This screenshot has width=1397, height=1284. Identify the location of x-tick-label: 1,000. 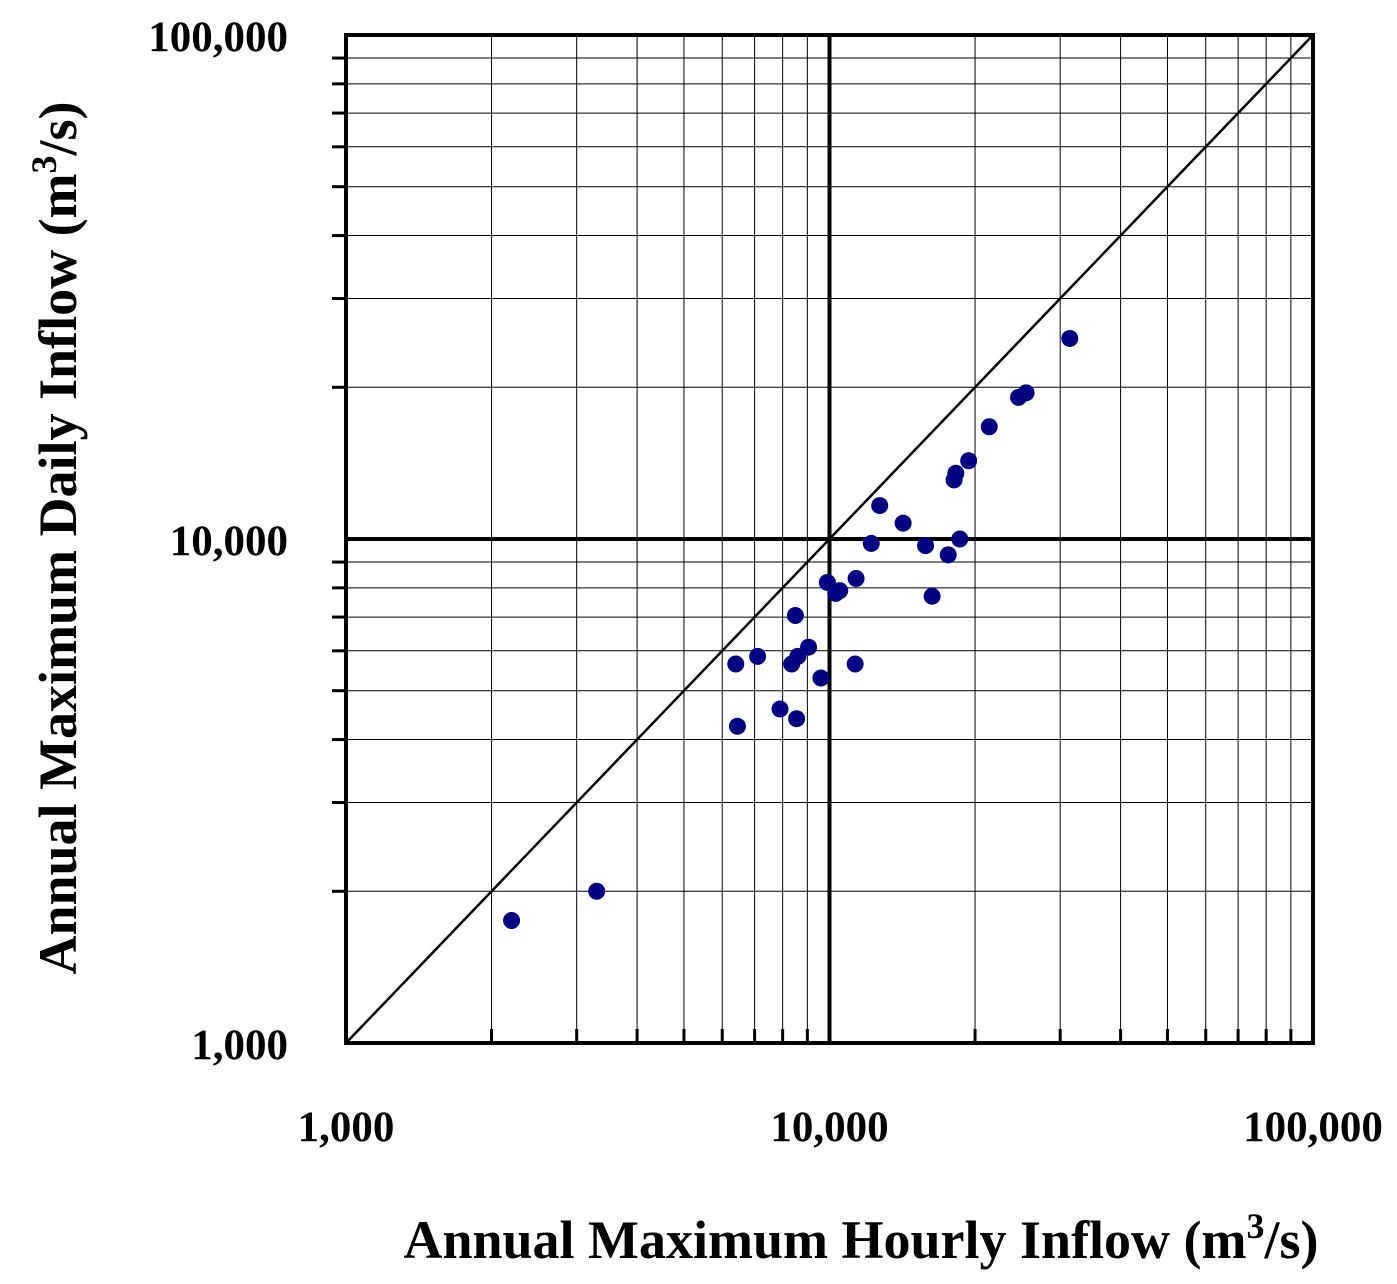
(346, 1127).